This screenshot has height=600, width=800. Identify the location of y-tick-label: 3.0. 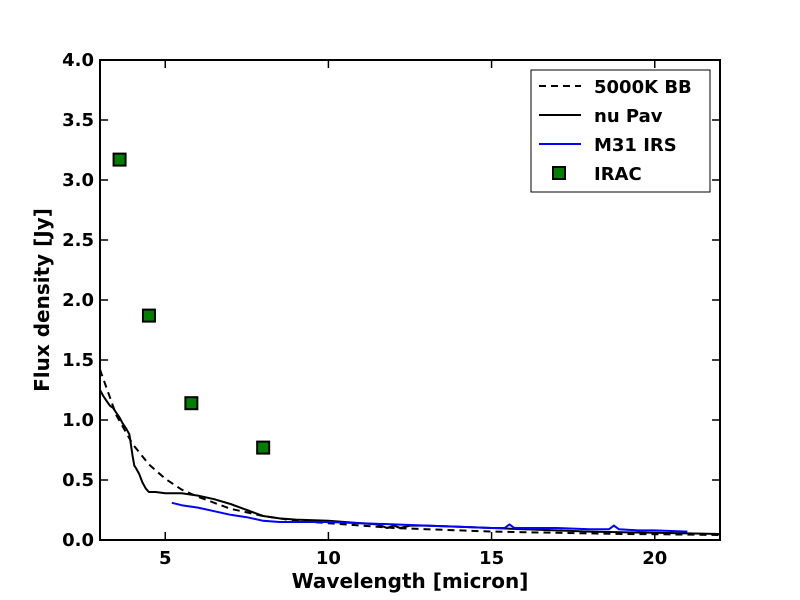
(78, 180).